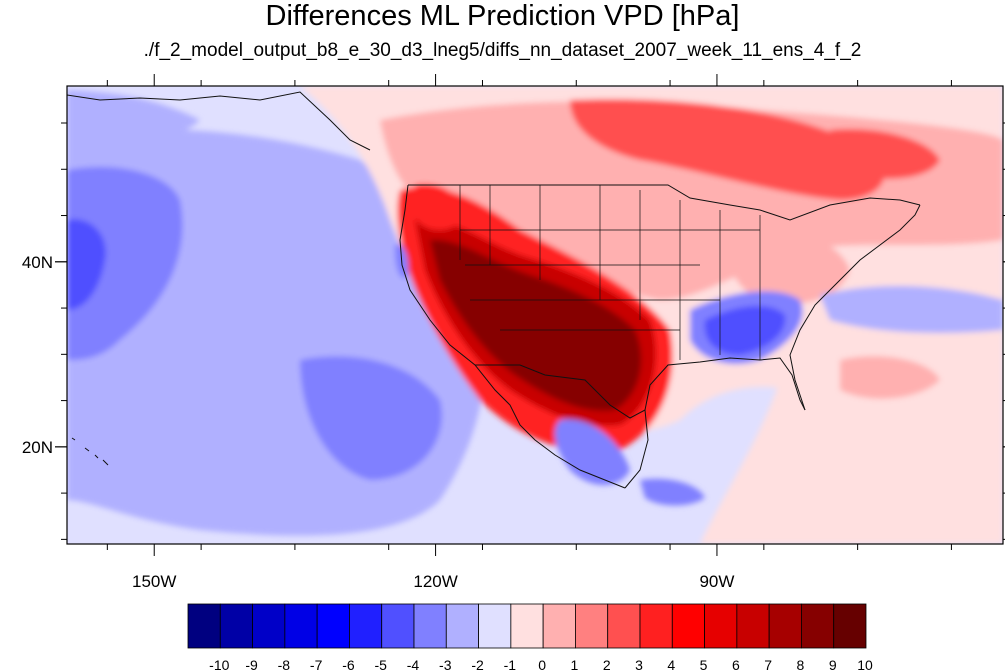 Image resolution: width=1005 pixels, height=672 pixels. I want to click on colorbar-label: -10, so click(219, 664).